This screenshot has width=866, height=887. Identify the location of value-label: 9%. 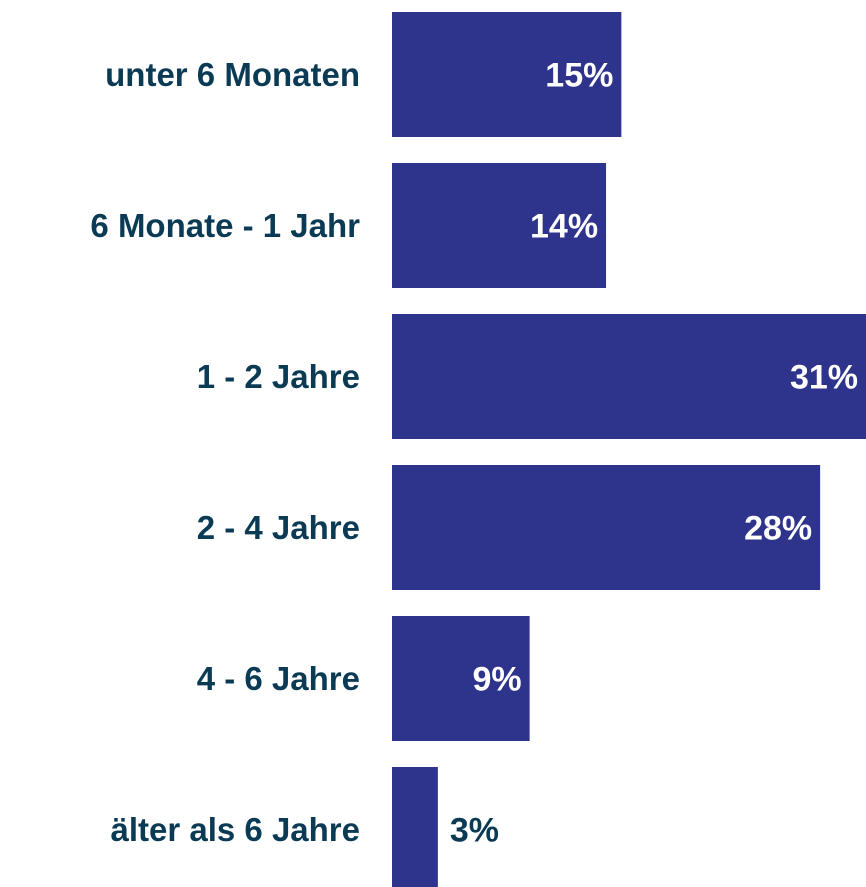
(496, 679).